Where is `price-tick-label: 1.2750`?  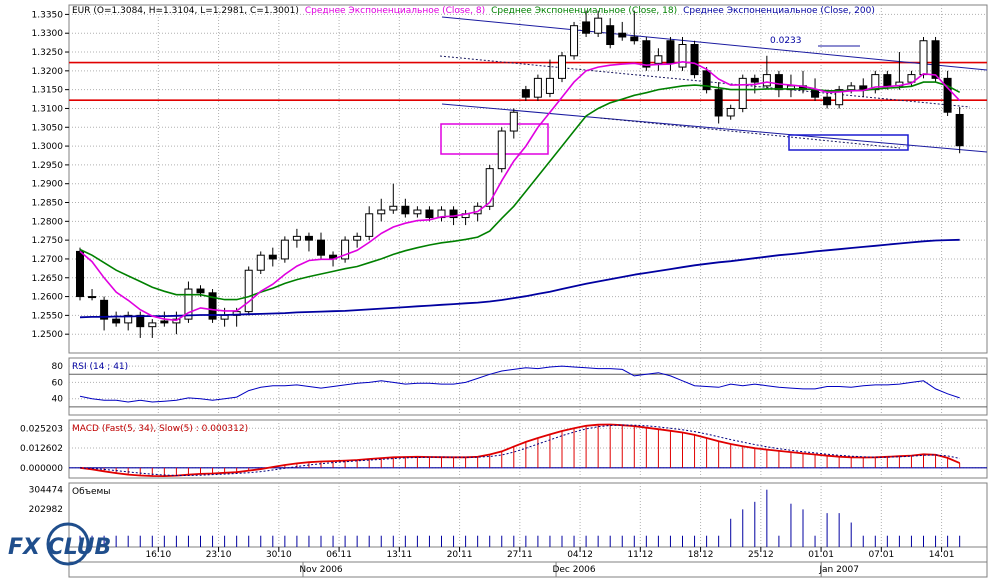 price-tick-label: 1.2750 is located at coordinates (48, 241).